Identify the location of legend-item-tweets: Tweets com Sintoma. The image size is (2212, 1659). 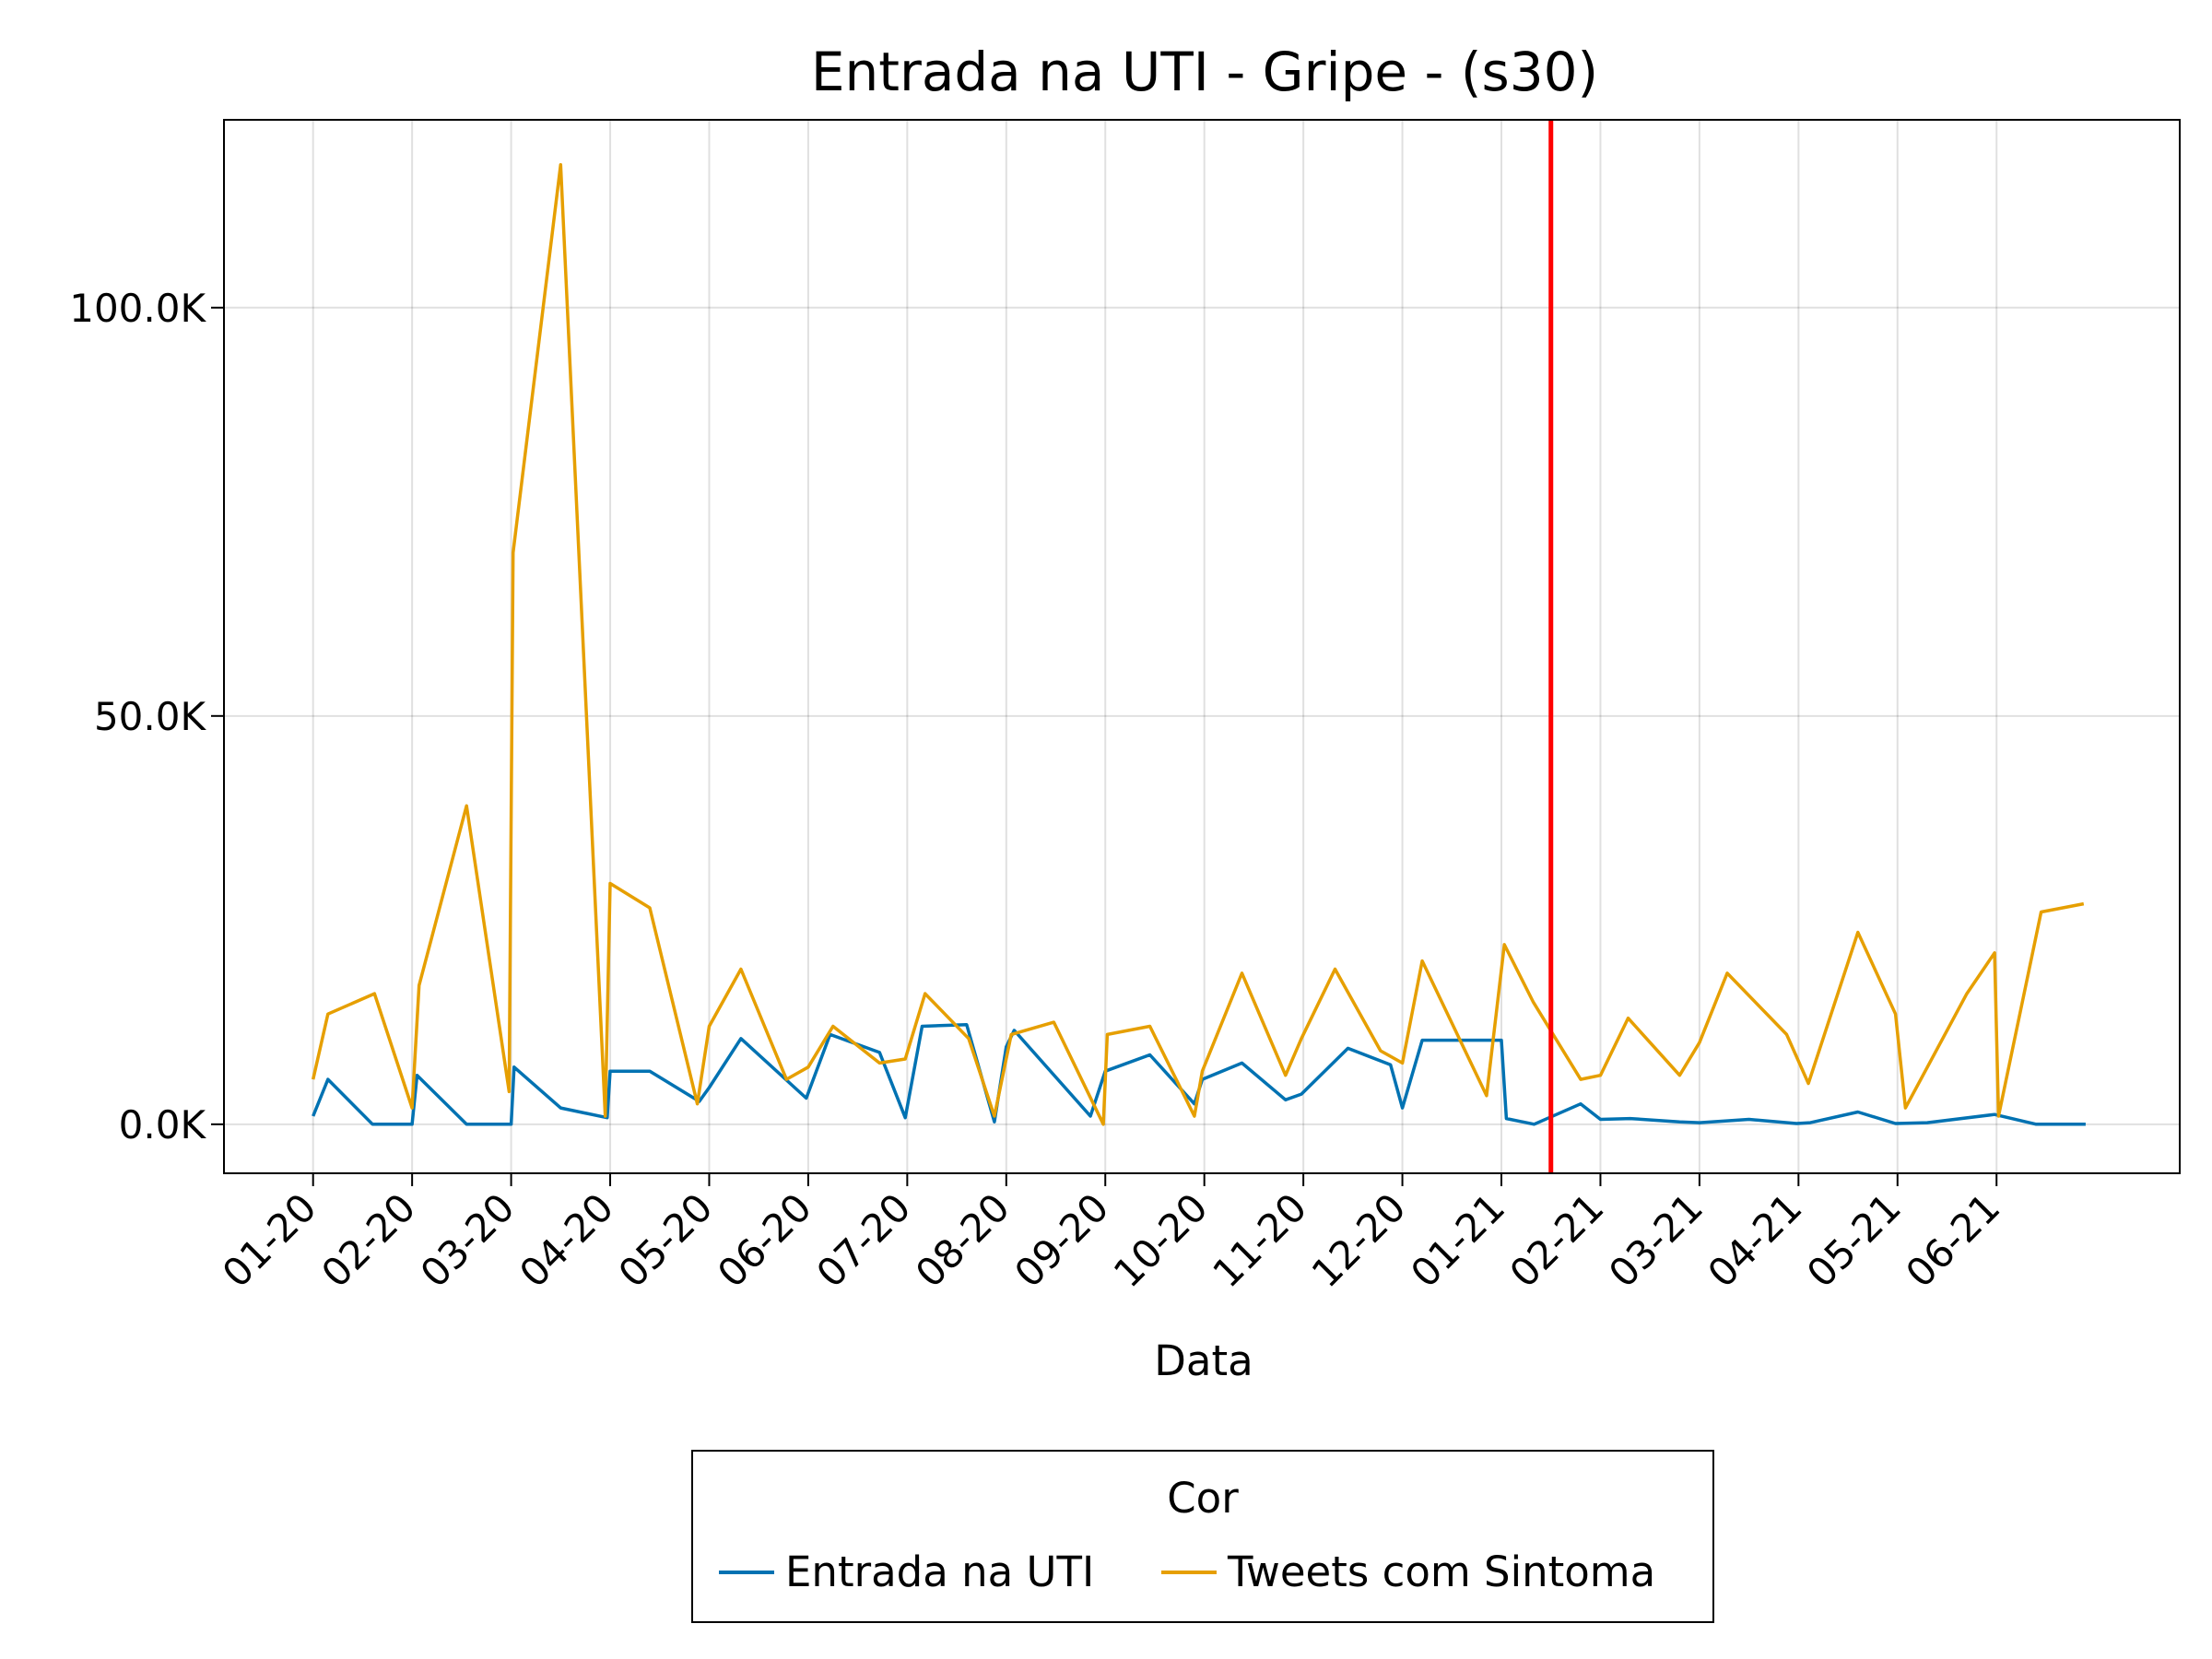
(1408, 1571).